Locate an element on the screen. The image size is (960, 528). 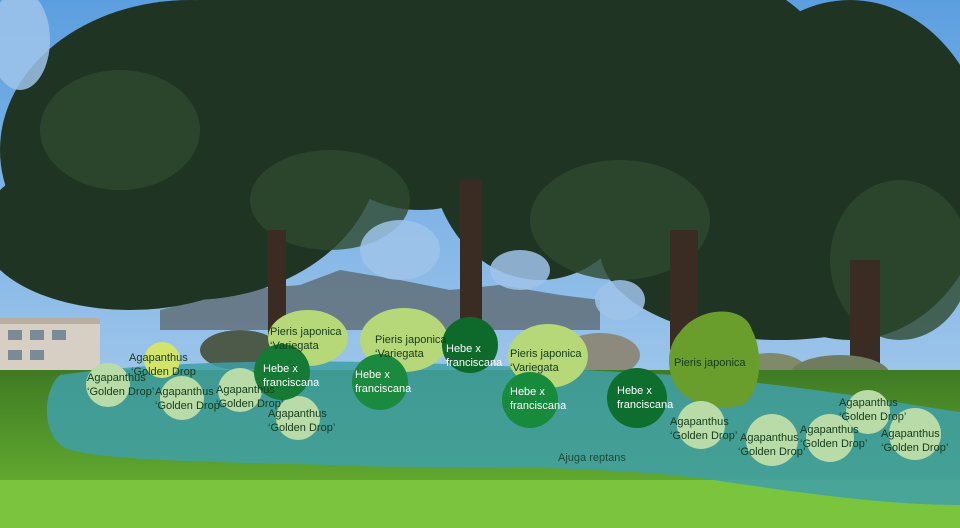
hebe-plant is located at coordinates (460, 372).